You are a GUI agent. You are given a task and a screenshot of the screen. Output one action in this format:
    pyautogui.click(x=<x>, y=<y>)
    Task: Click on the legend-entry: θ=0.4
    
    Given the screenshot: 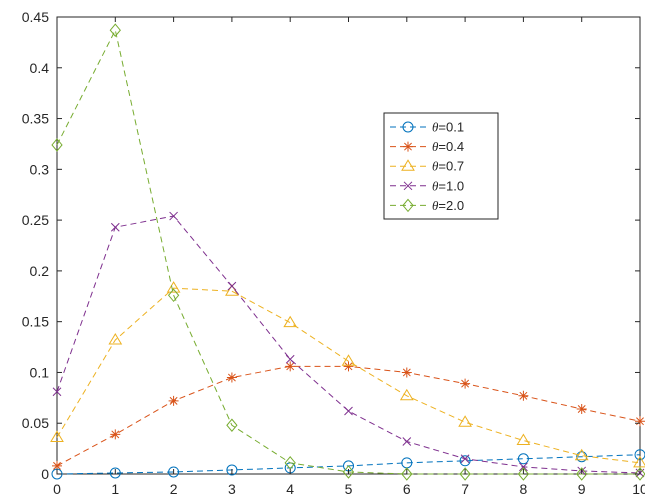 What is the action you would take?
    pyautogui.click(x=427, y=146)
    